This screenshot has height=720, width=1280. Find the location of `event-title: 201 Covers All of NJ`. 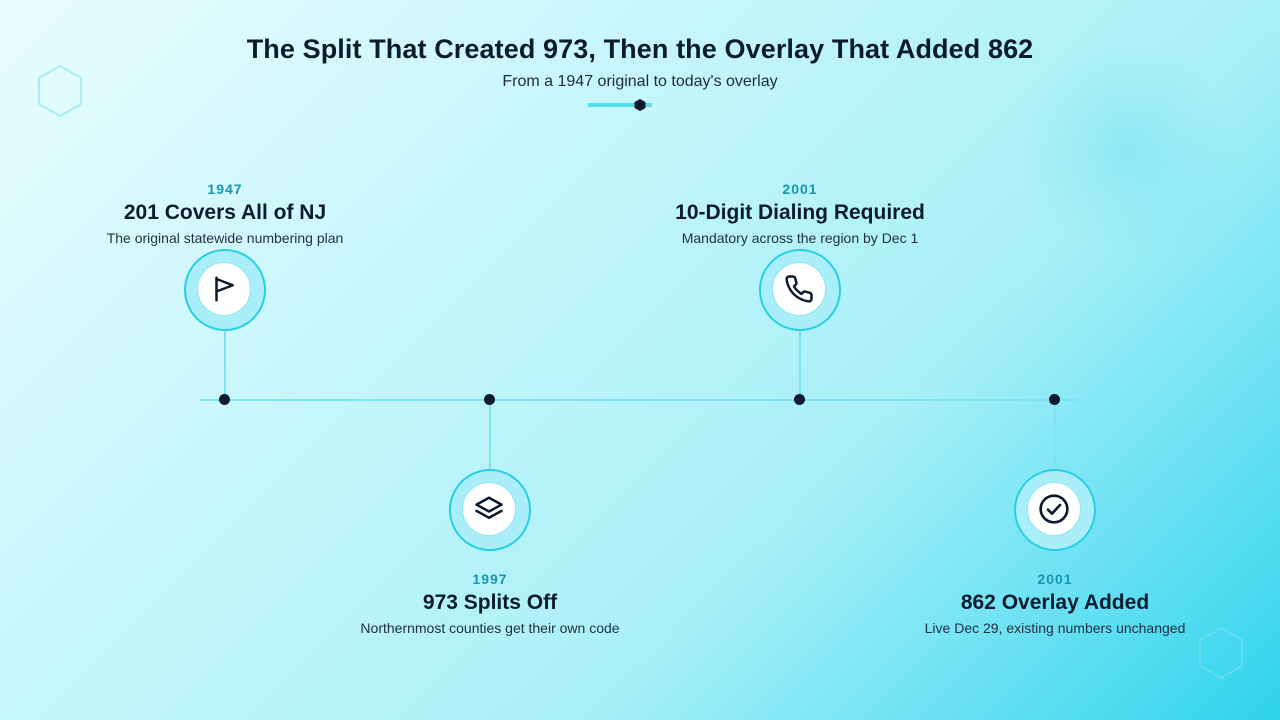

event-title: 201 Covers All of NJ is located at coordinates (225, 212).